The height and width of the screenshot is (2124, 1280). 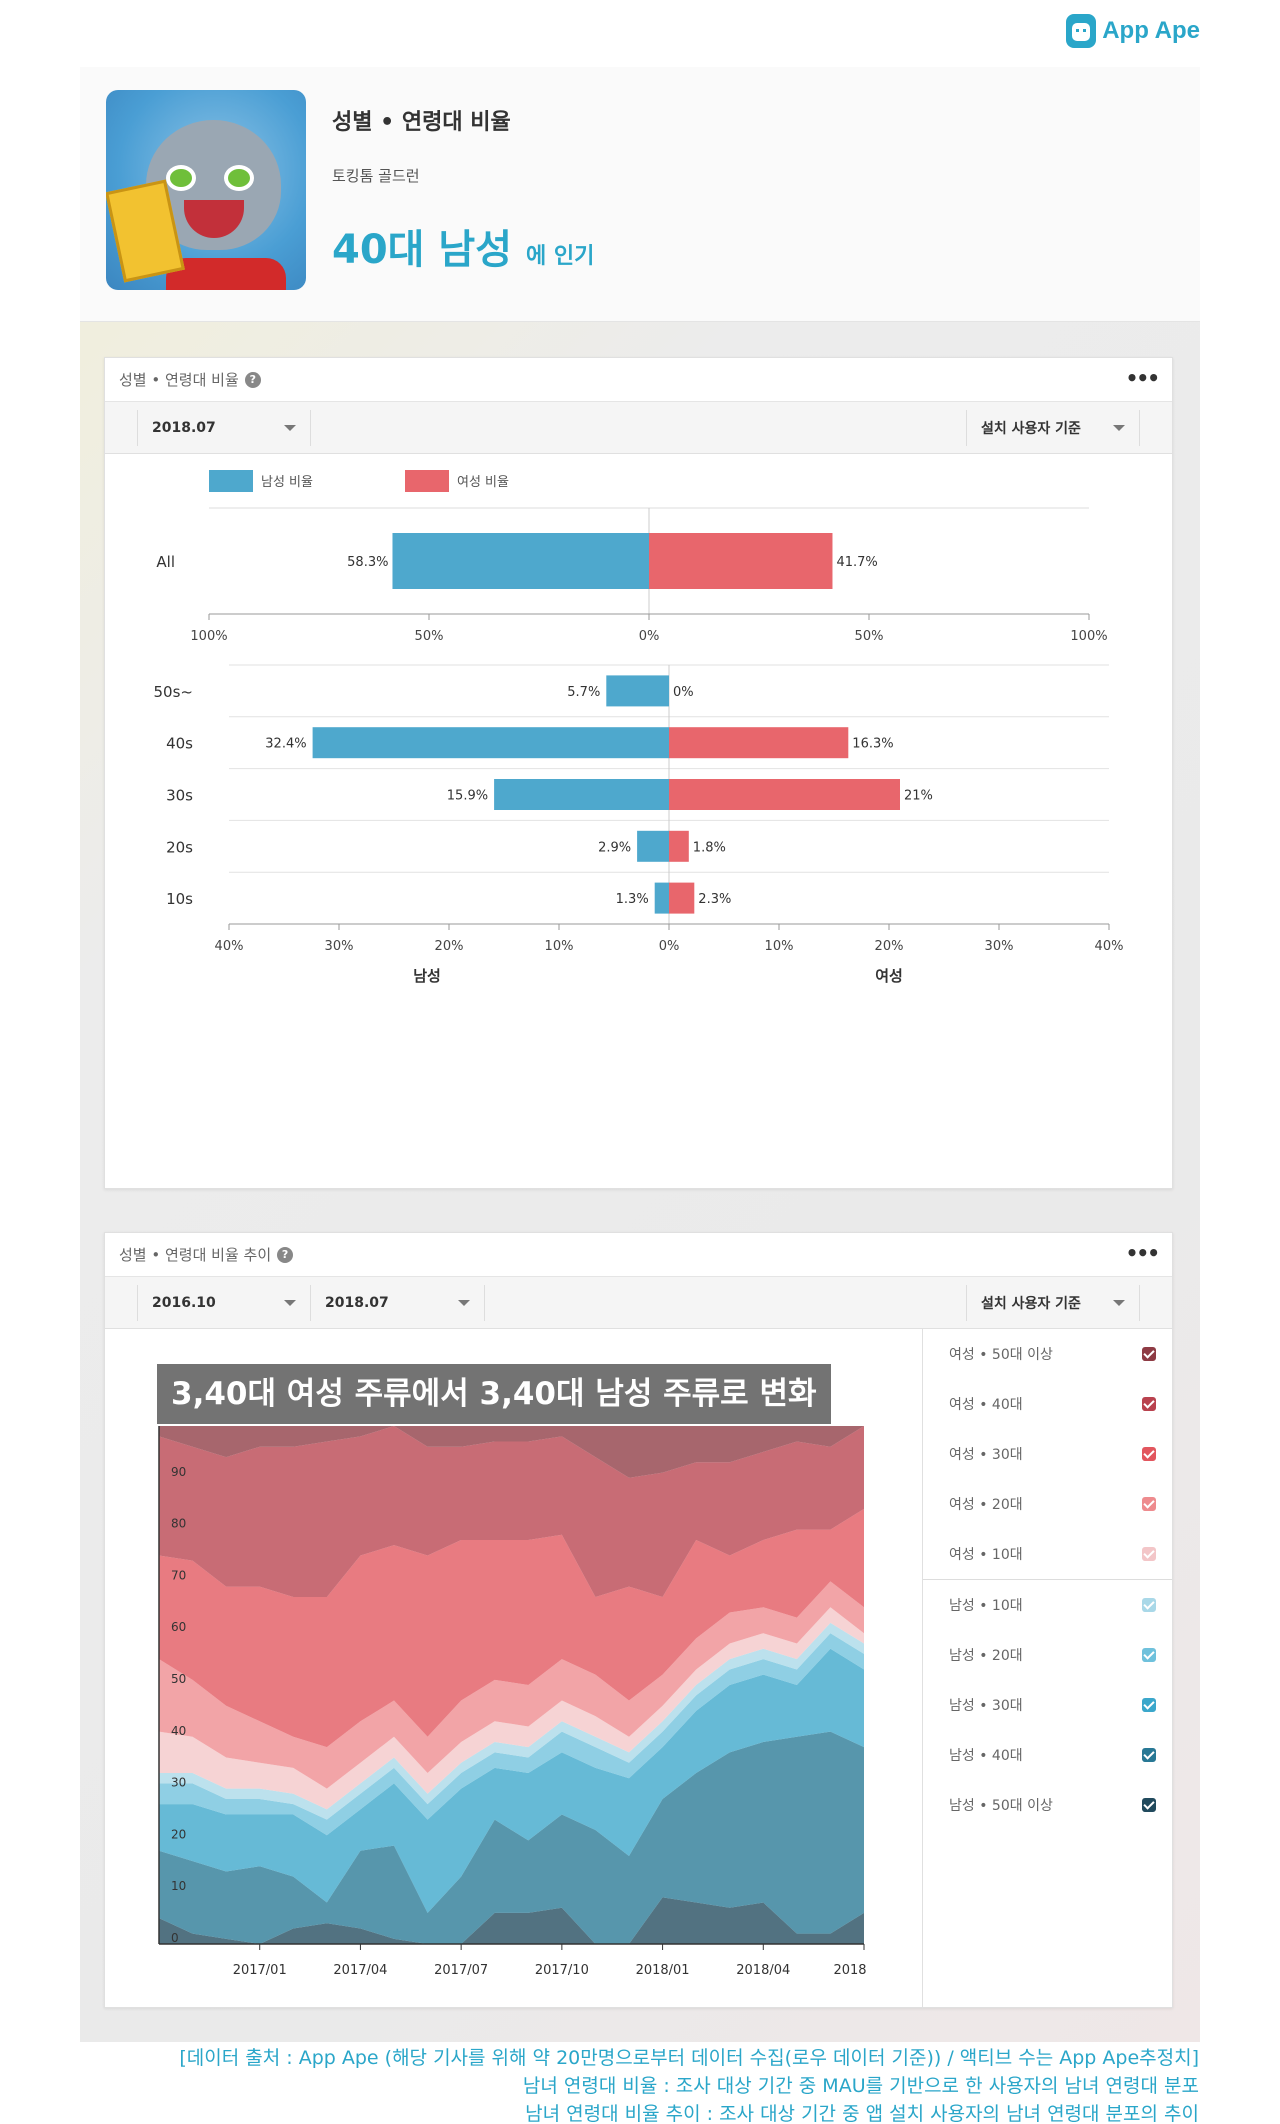 What do you see at coordinates (173, 692) in the screenshot?
I see `category-label: 50s~` at bounding box center [173, 692].